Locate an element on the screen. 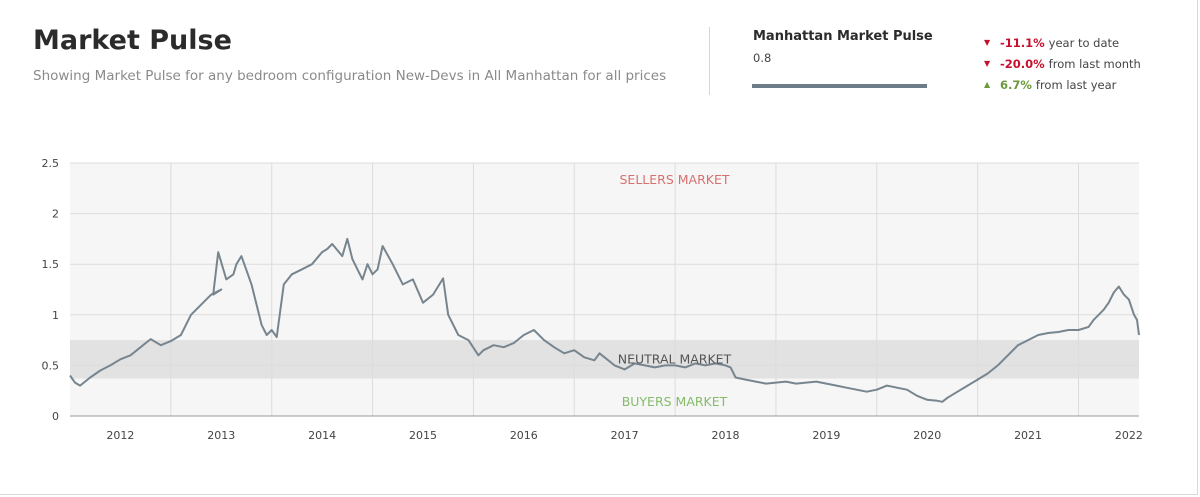  x-tick-label: 2022 is located at coordinates (1129, 435).